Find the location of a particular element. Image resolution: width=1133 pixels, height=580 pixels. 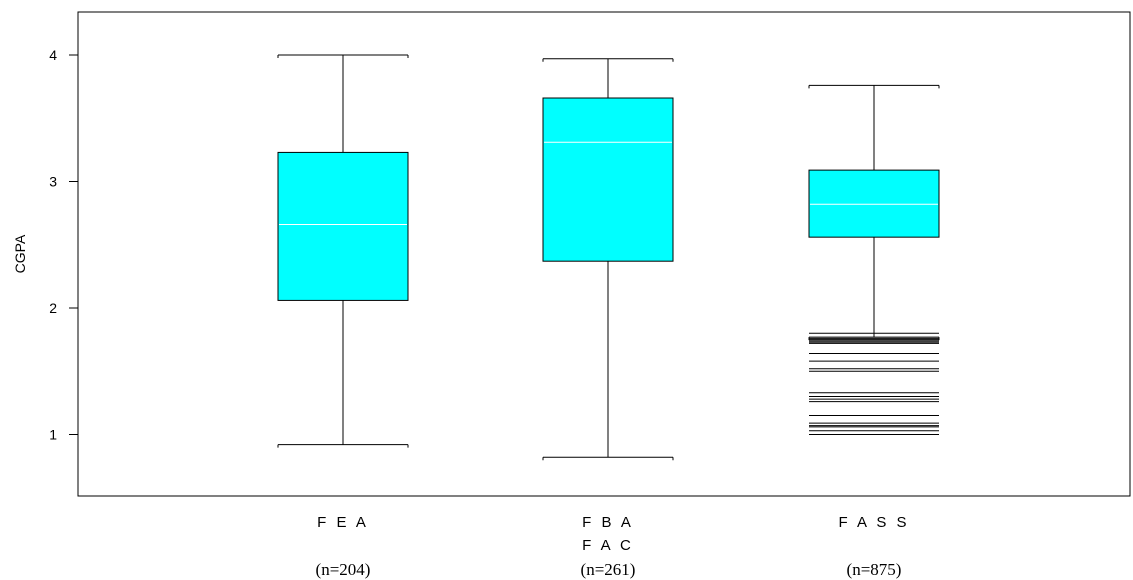

y-tick-label: 2 is located at coordinates (53, 308).